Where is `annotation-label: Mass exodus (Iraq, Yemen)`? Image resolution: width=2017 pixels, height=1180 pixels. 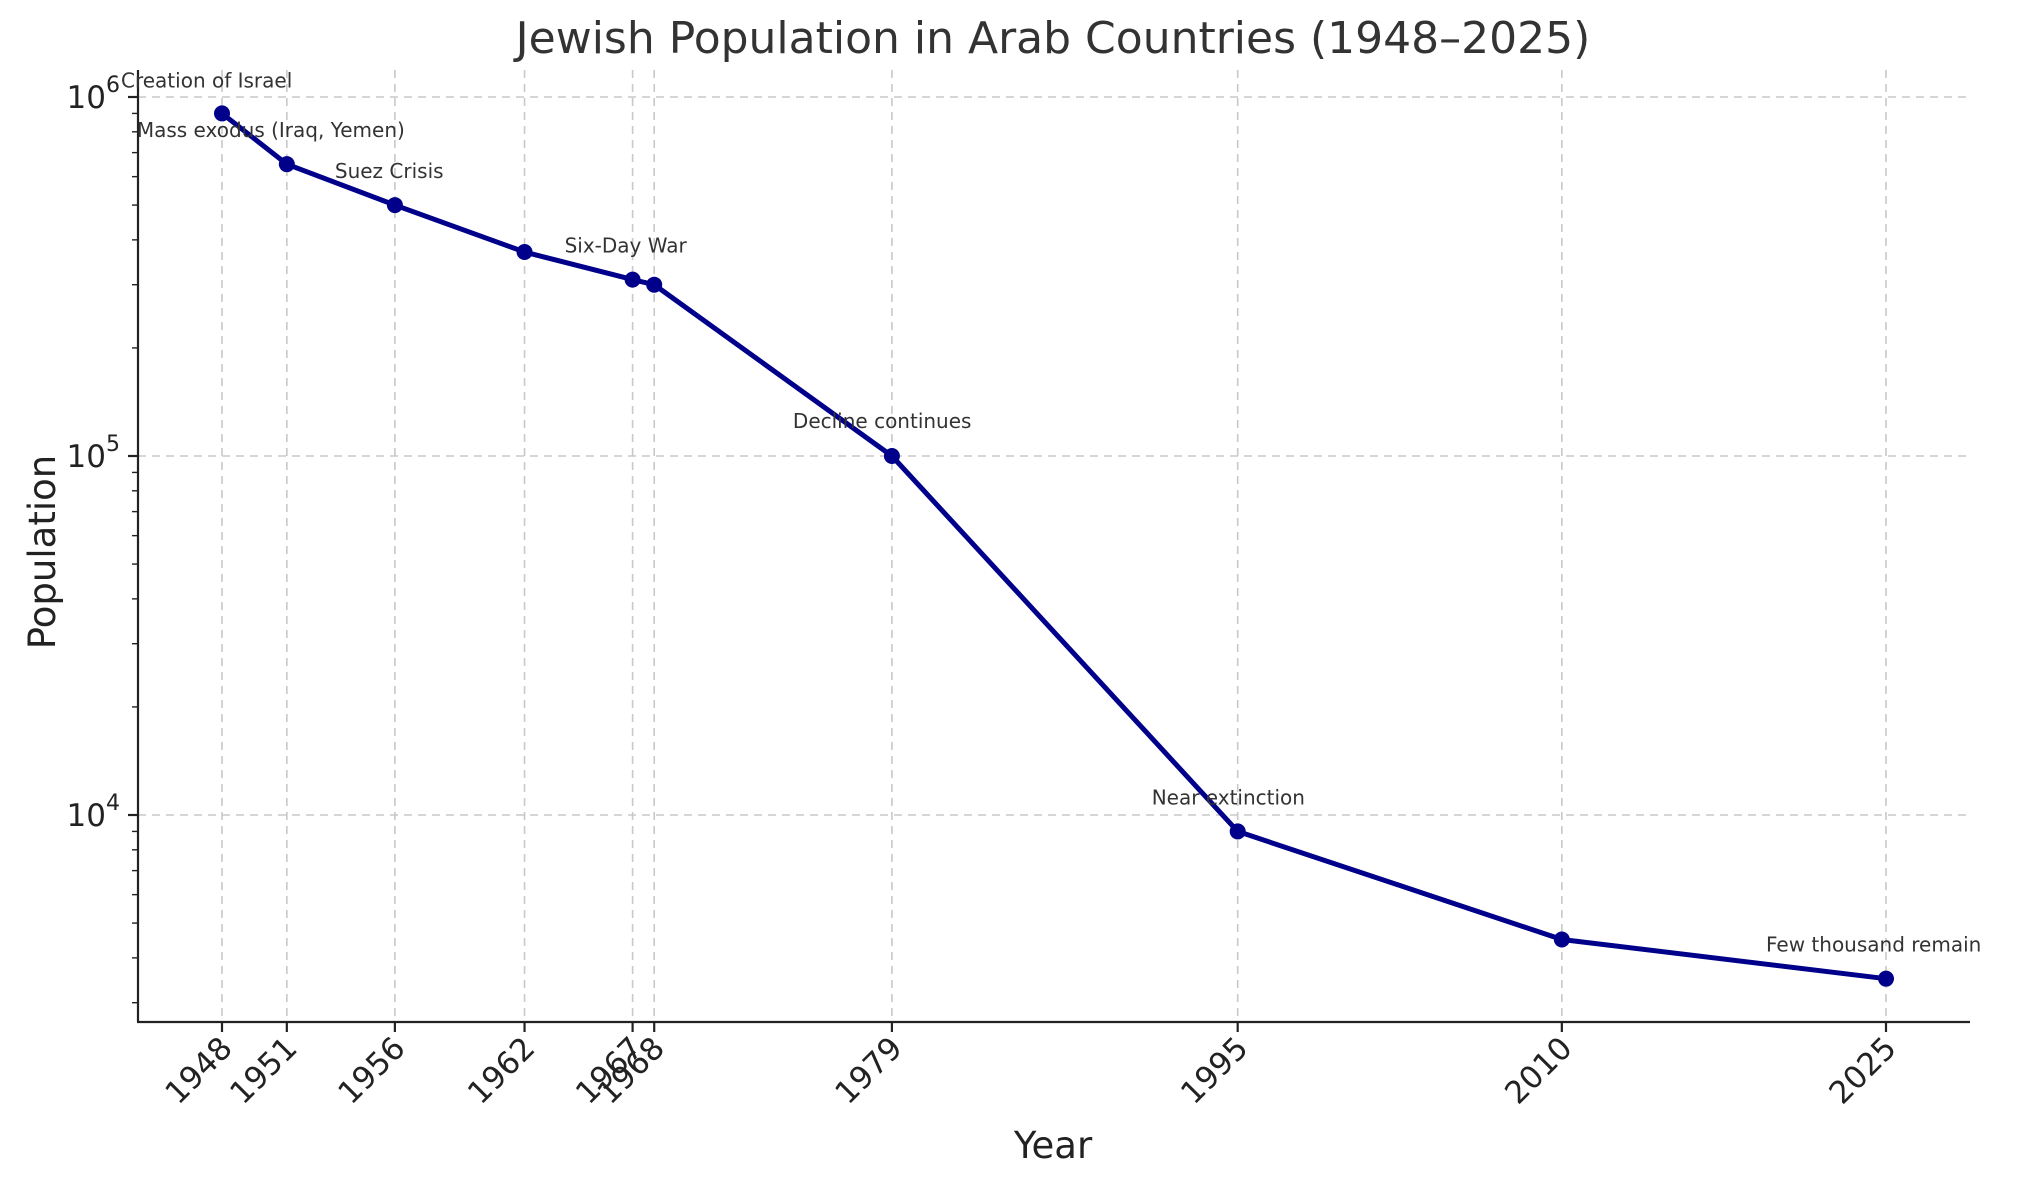
annotation-label: Mass exodus (Iraq, Yemen) is located at coordinates (271, 130).